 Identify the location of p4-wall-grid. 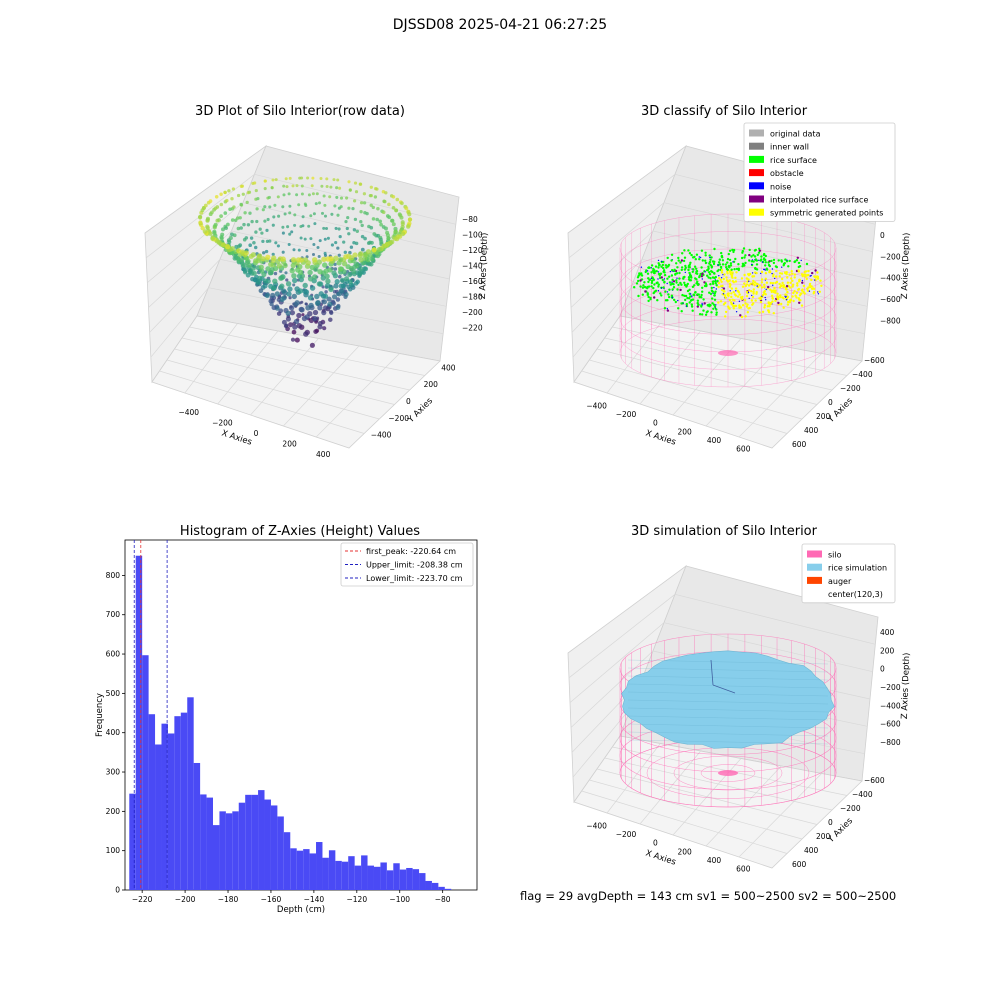
(768, 647).